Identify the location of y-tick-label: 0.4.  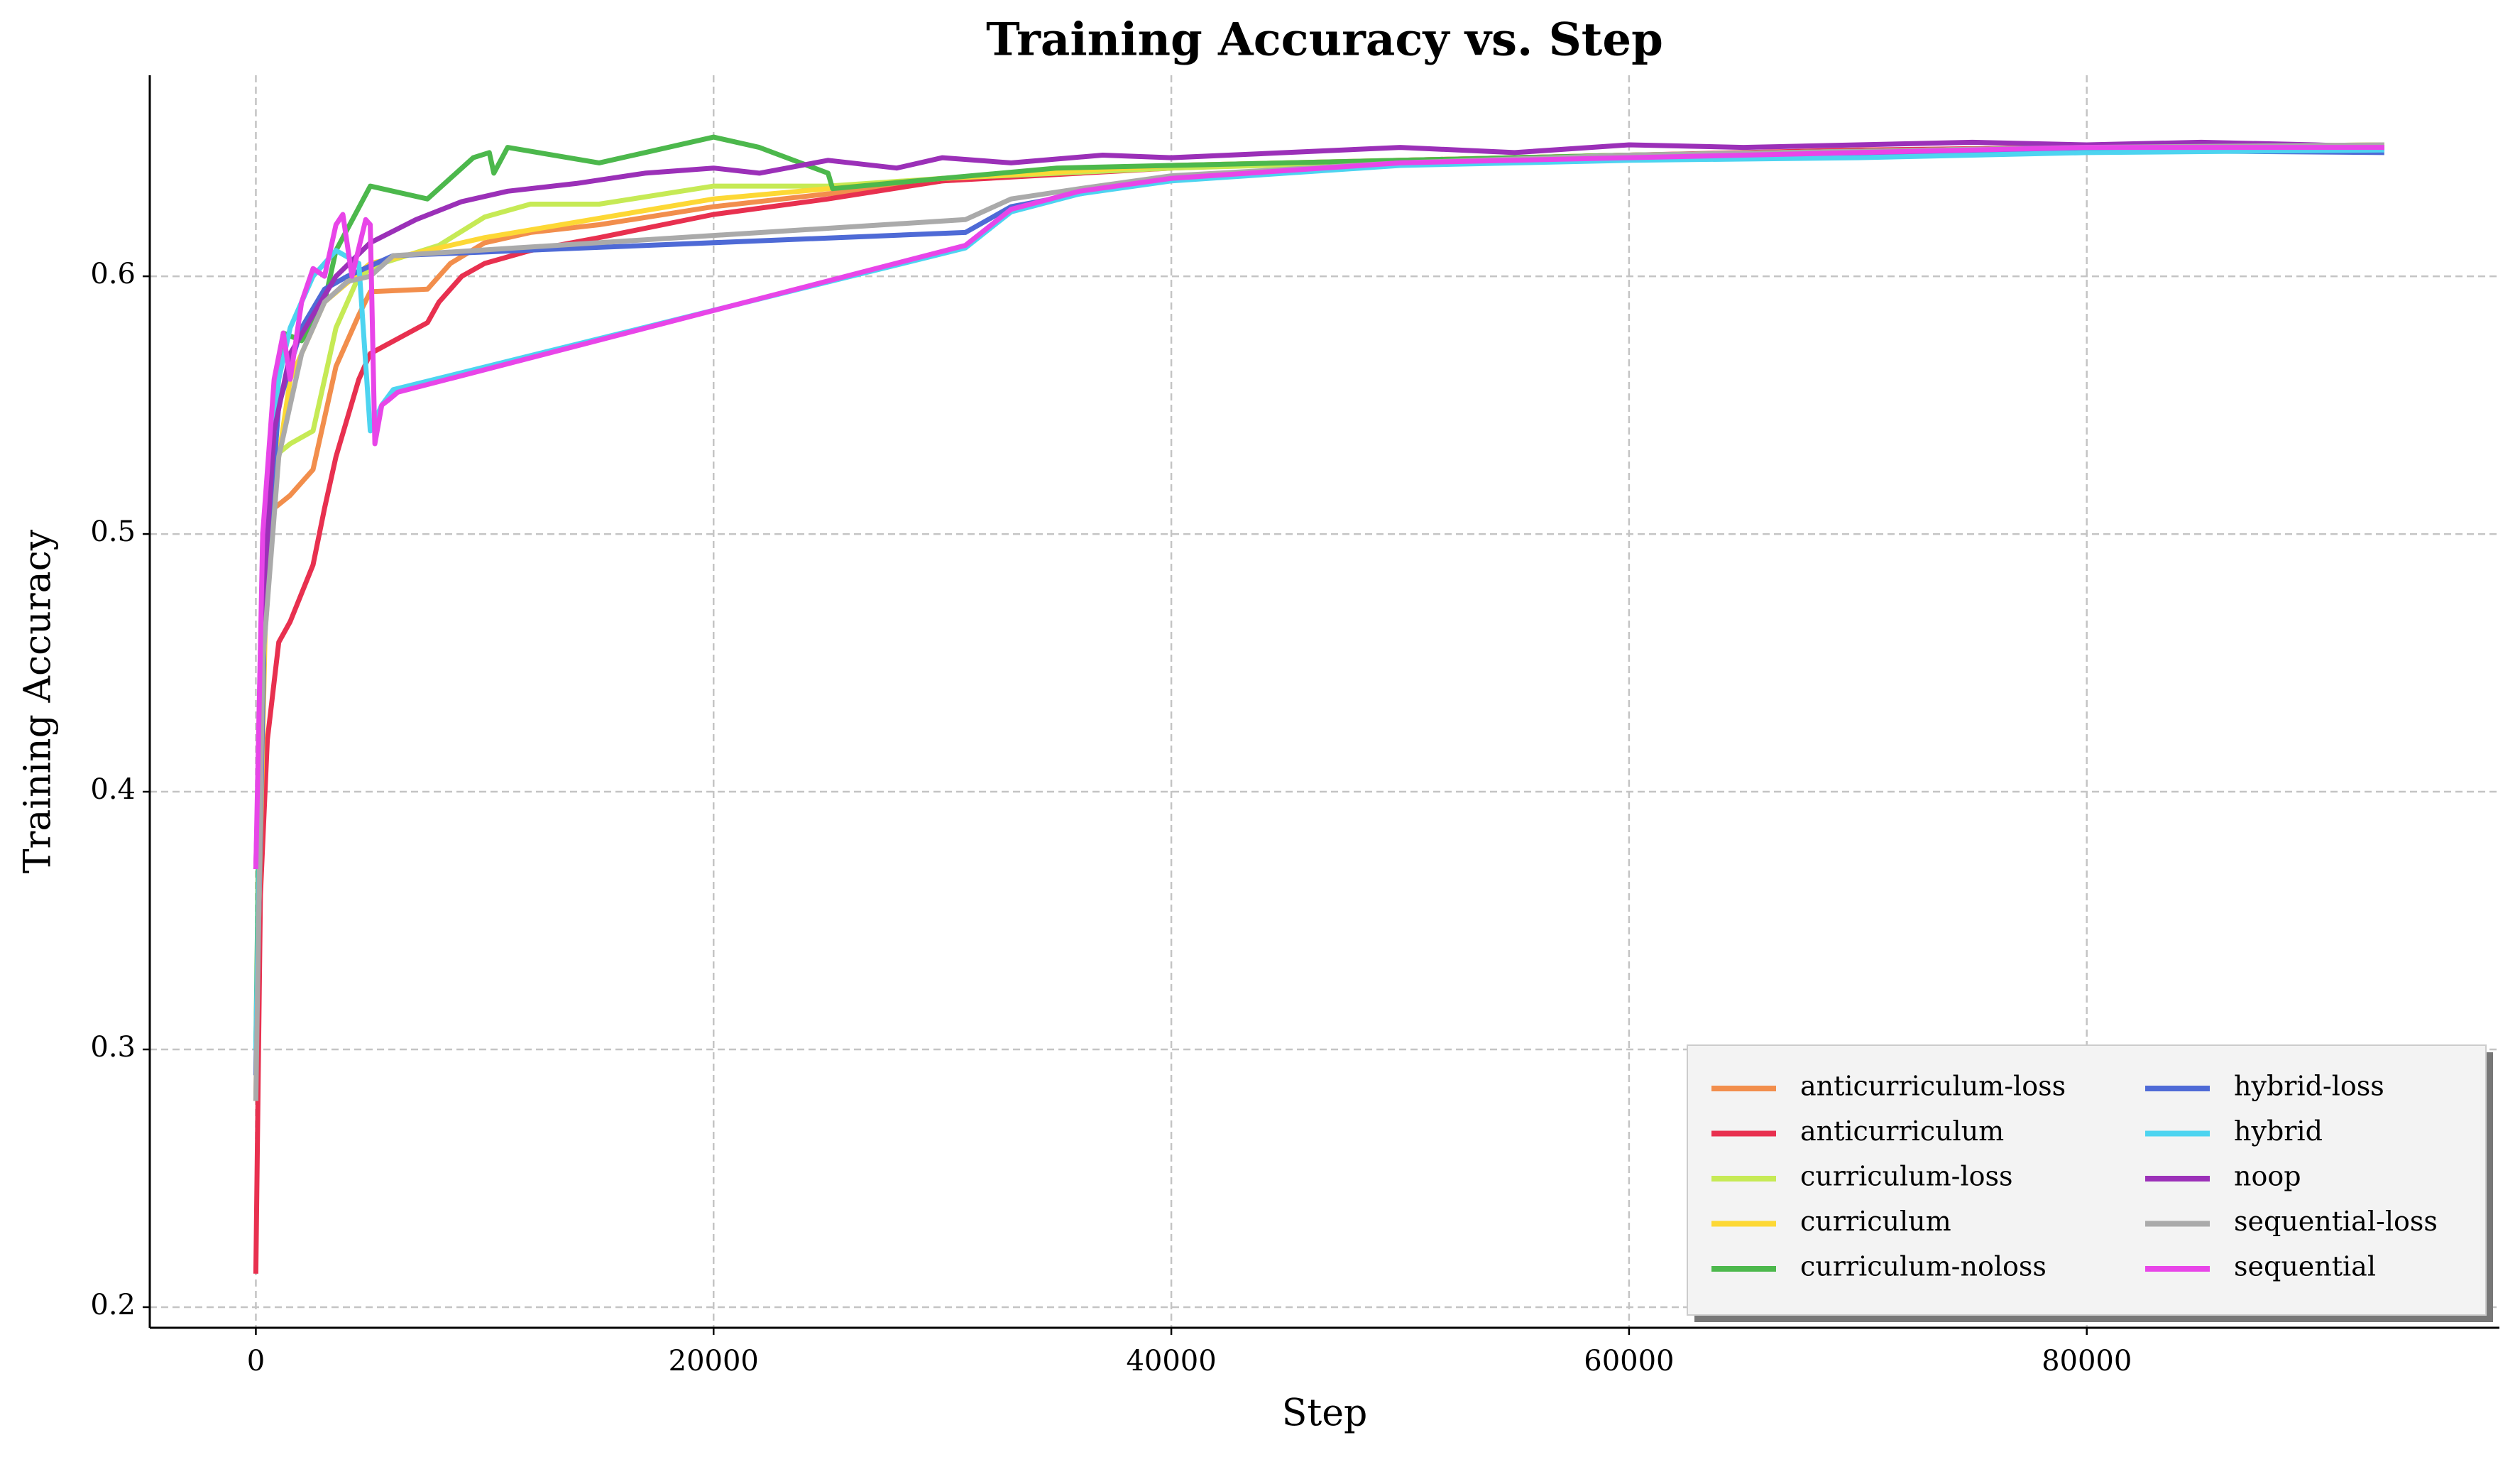
(113, 789).